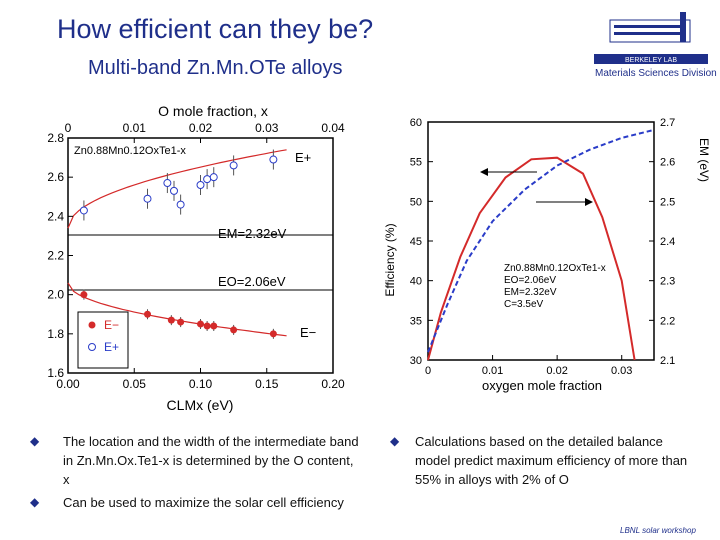 This screenshot has height=540, width=720. What do you see at coordinates (524, 304) in the screenshot?
I see `param-label: C=3.5eV` at bounding box center [524, 304].